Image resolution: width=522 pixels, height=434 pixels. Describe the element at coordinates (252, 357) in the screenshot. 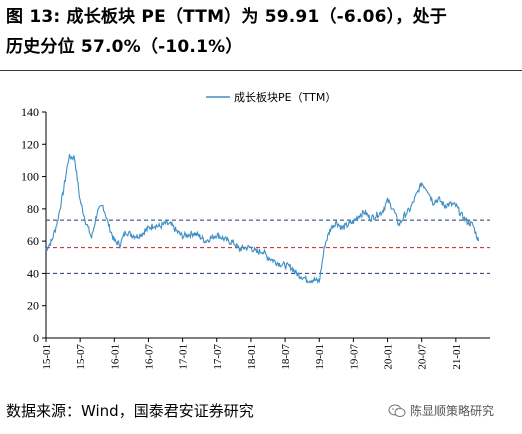

I see `x-tick-label: 18-01` at that location.